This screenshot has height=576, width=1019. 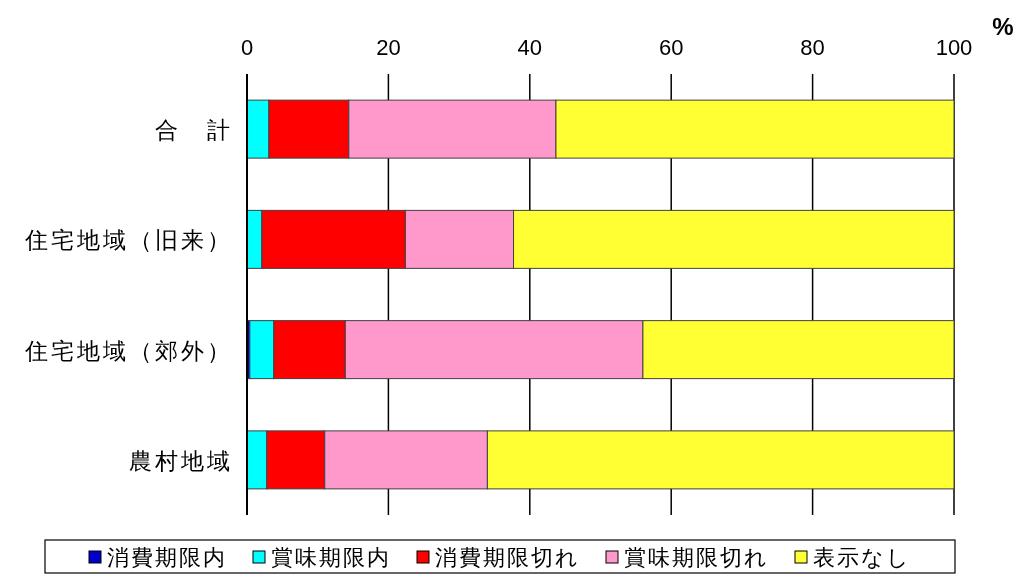 What do you see at coordinates (331, 557) in the screenshot?
I see `legend-label: 賞味期限内` at bounding box center [331, 557].